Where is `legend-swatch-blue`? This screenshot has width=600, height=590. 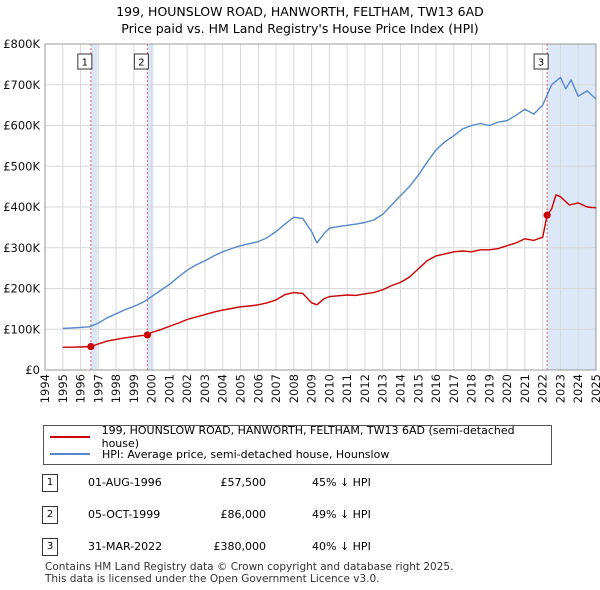
legend-swatch-blue is located at coordinates (70, 454).